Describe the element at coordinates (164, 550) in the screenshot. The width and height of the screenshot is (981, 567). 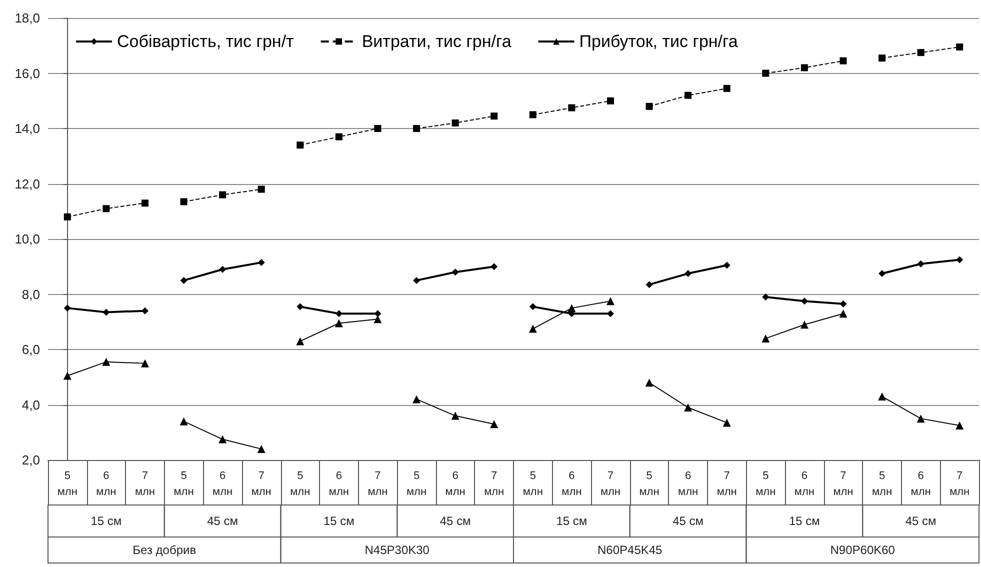
I see `text: Без добрив` at that location.